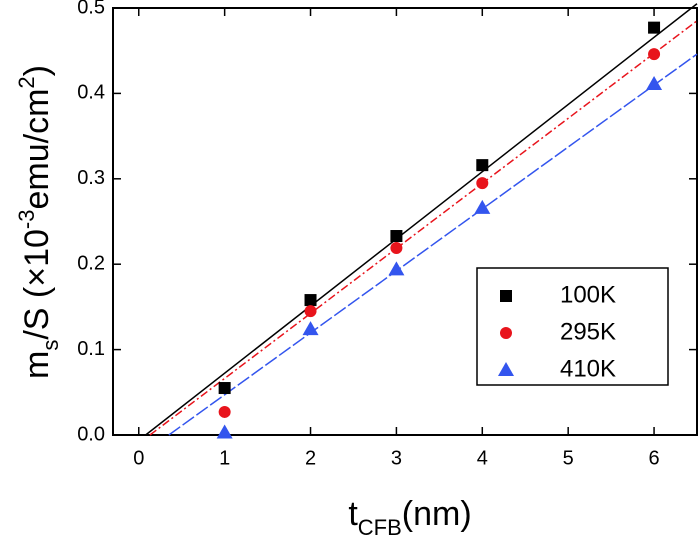 The height and width of the screenshot is (539, 700). What do you see at coordinates (37, 149) in the screenshot?
I see `y-axis-label-part: emu/cm` at bounding box center [37, 149].